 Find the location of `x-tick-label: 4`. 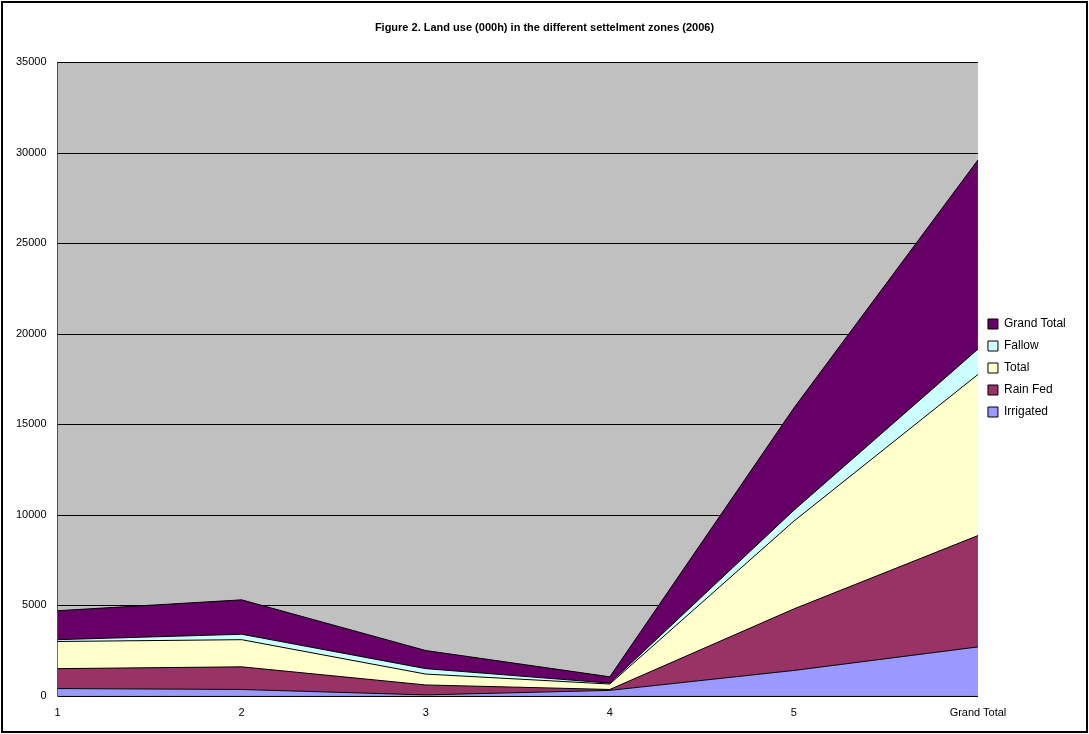

x-tick-label: 4 is located at coordinates (609, 712).